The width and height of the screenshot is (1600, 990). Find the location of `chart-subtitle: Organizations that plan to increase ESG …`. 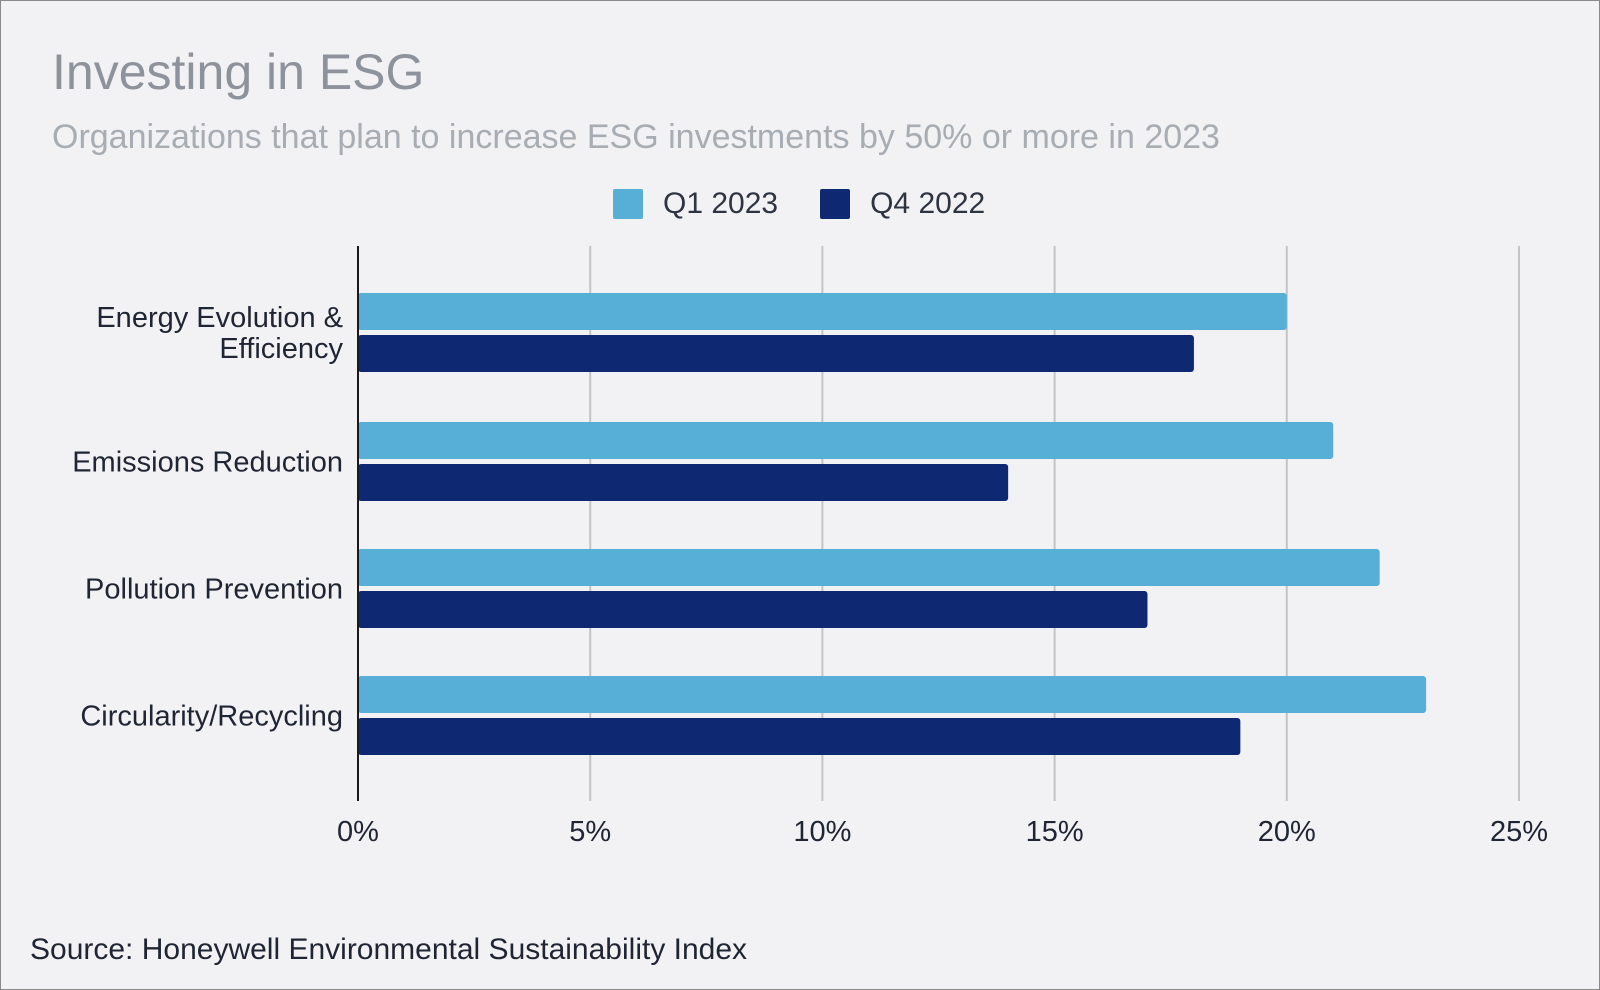

chart-subtitle: Organizations that plan to increase ESG … is located at coordinates (636, 137).